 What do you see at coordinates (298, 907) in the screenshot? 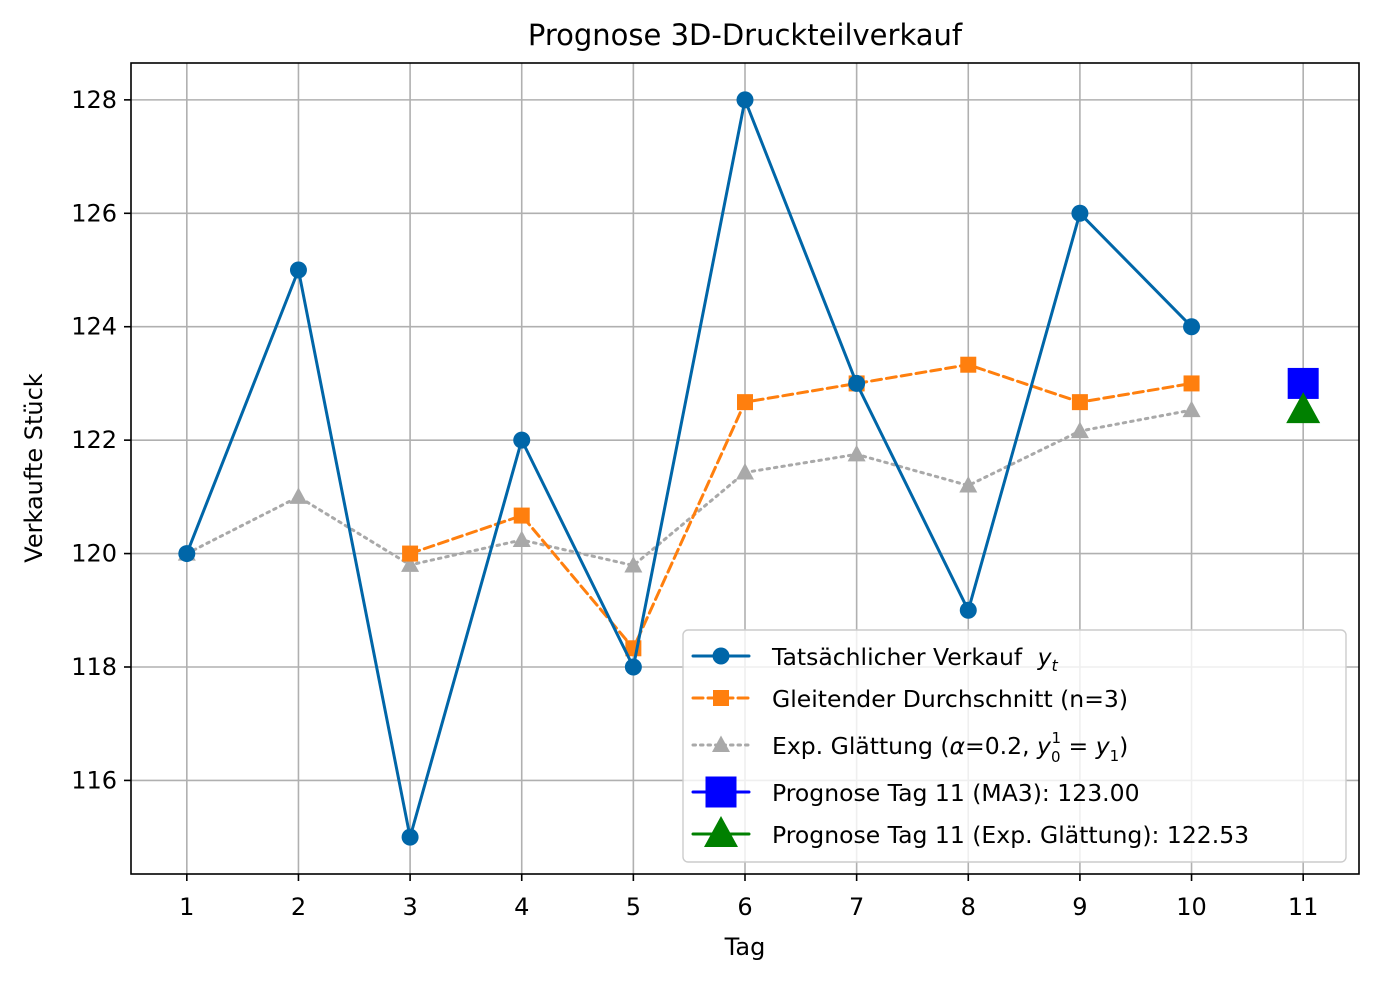
I see `x-tick-label: 2` at bounding box center [298, 907].